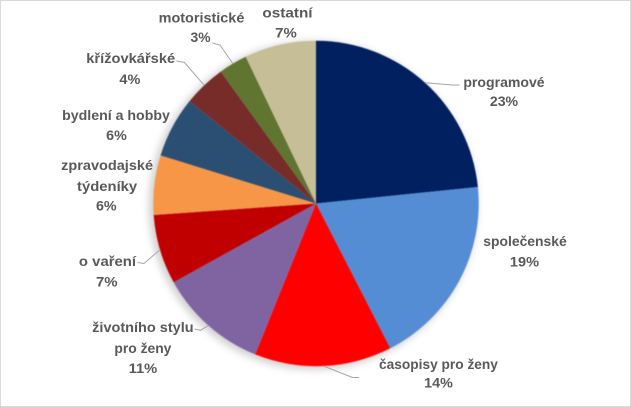  What do you see at coordinates (107, 165) in the screenshot?
I see `svg-text: zpravodajské` at bounding box center [107, 165].